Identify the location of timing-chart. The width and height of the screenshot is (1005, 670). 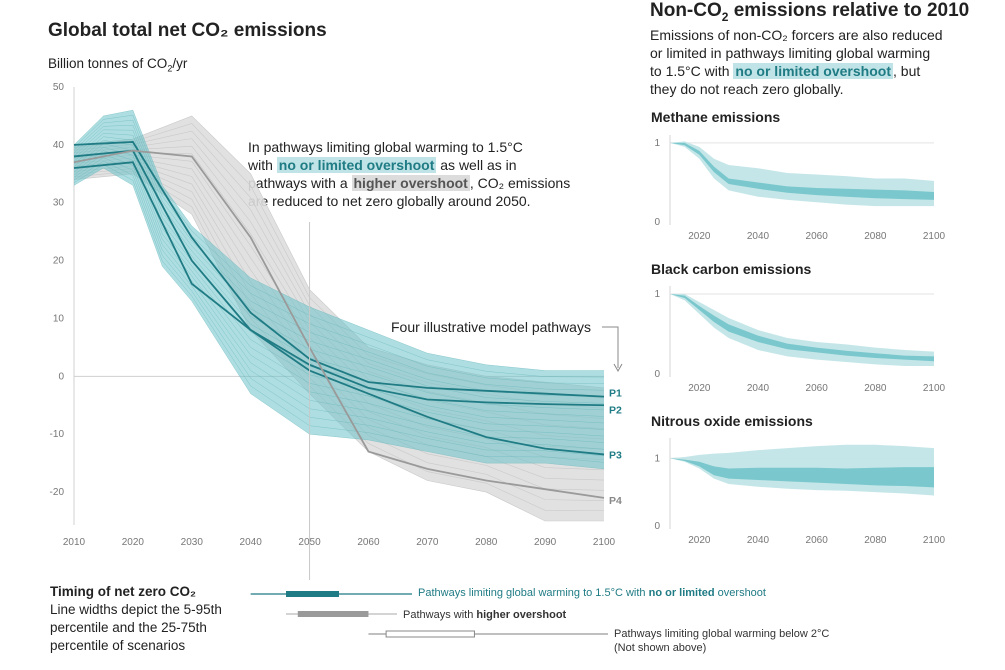
(429, 614).